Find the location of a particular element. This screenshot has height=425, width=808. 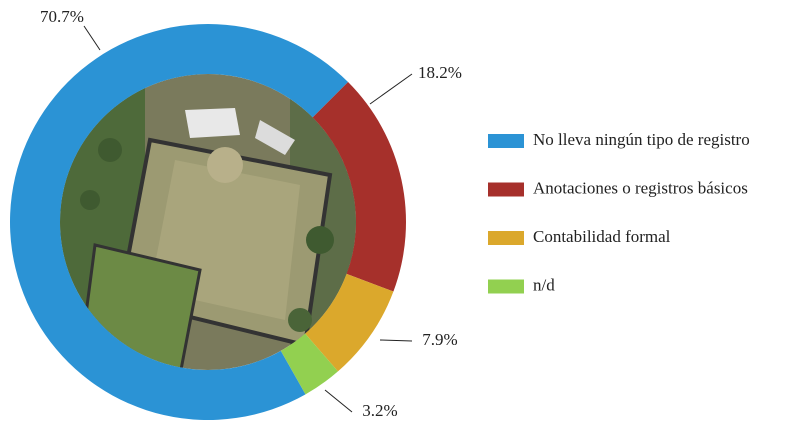

data-label: 7.9% is located at coordinates (439, 339).